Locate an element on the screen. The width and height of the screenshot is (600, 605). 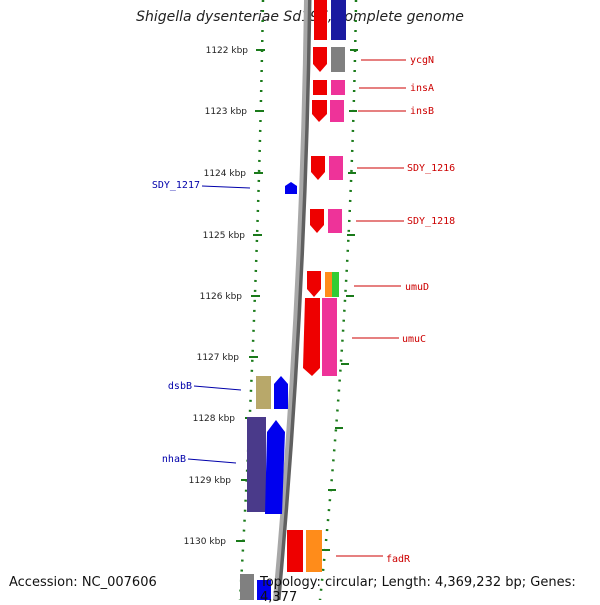
gene-label-umuD: umuD is located at coordinates (417, 287).